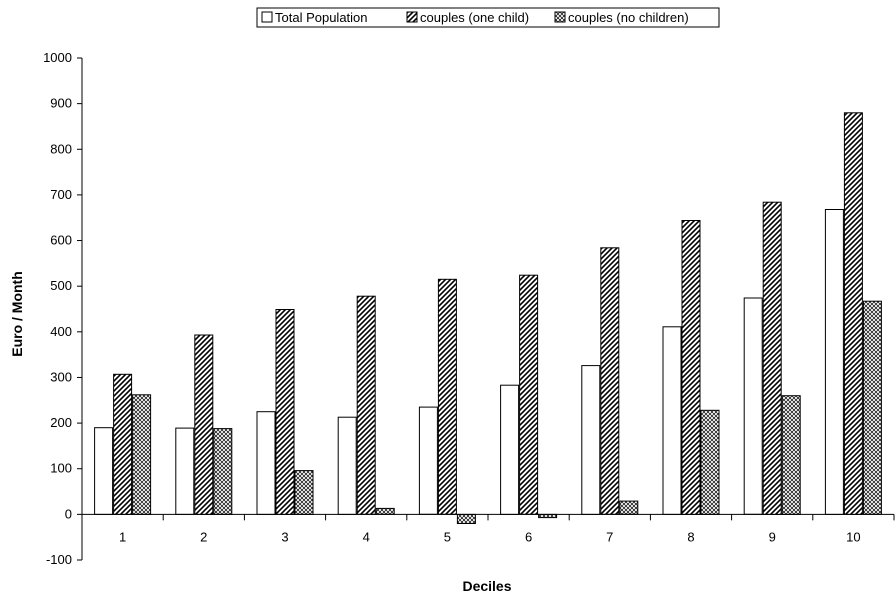  What do you see at coordinates (284, 536) in the screenshot?
I see `x-tick-label: 3` at bounding box center [284, 536].